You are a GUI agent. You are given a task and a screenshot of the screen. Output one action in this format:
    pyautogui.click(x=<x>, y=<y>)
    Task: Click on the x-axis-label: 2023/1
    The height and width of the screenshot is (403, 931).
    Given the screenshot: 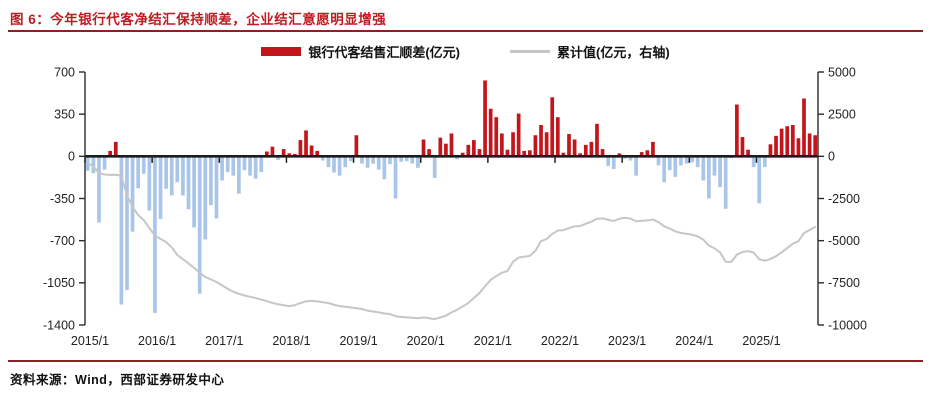 What is the action you would take?
    pyautogui.click(x=627, y=341)
    